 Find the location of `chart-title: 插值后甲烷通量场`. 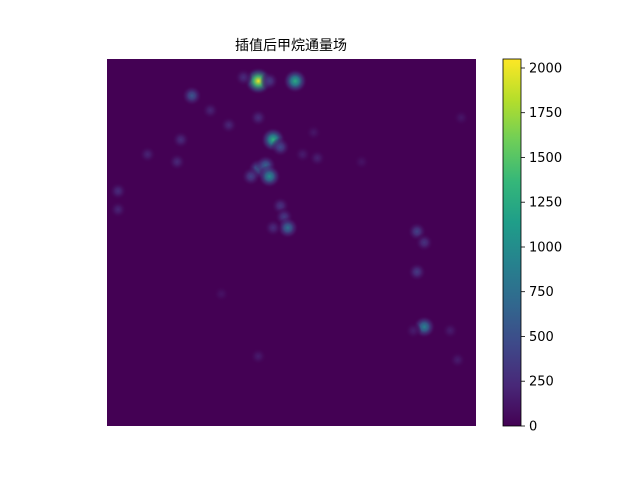

chart-title: 插值后甲烷通量场 is located at coordinates (291, 46).